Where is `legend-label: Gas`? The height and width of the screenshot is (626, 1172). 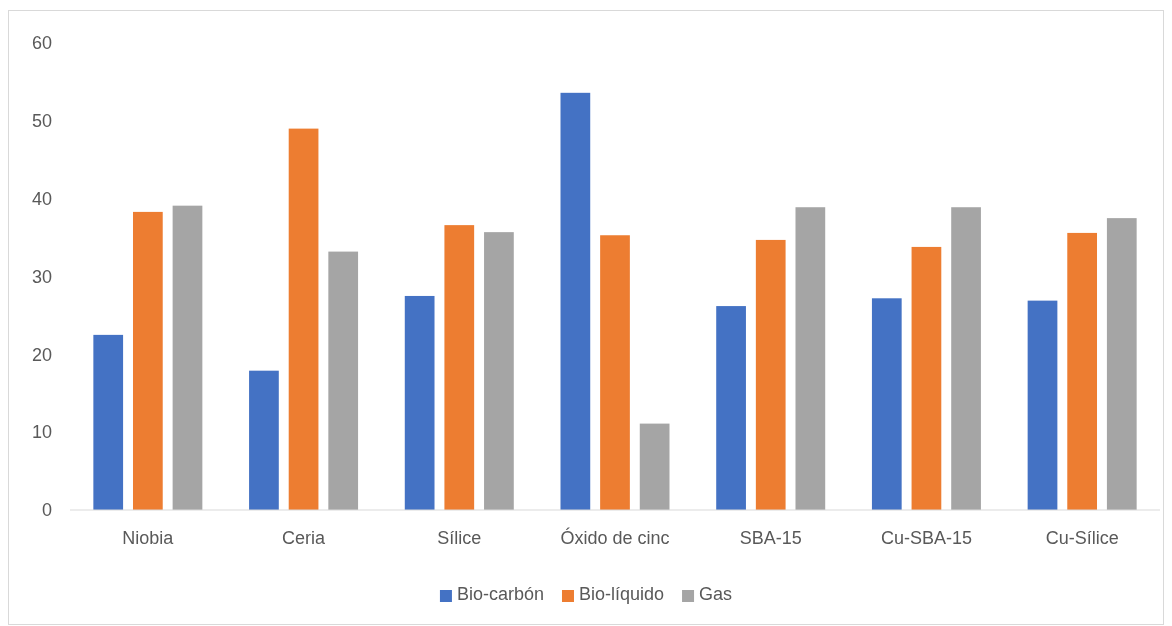 legend-label: Gas is located at coordinates (716, 594).